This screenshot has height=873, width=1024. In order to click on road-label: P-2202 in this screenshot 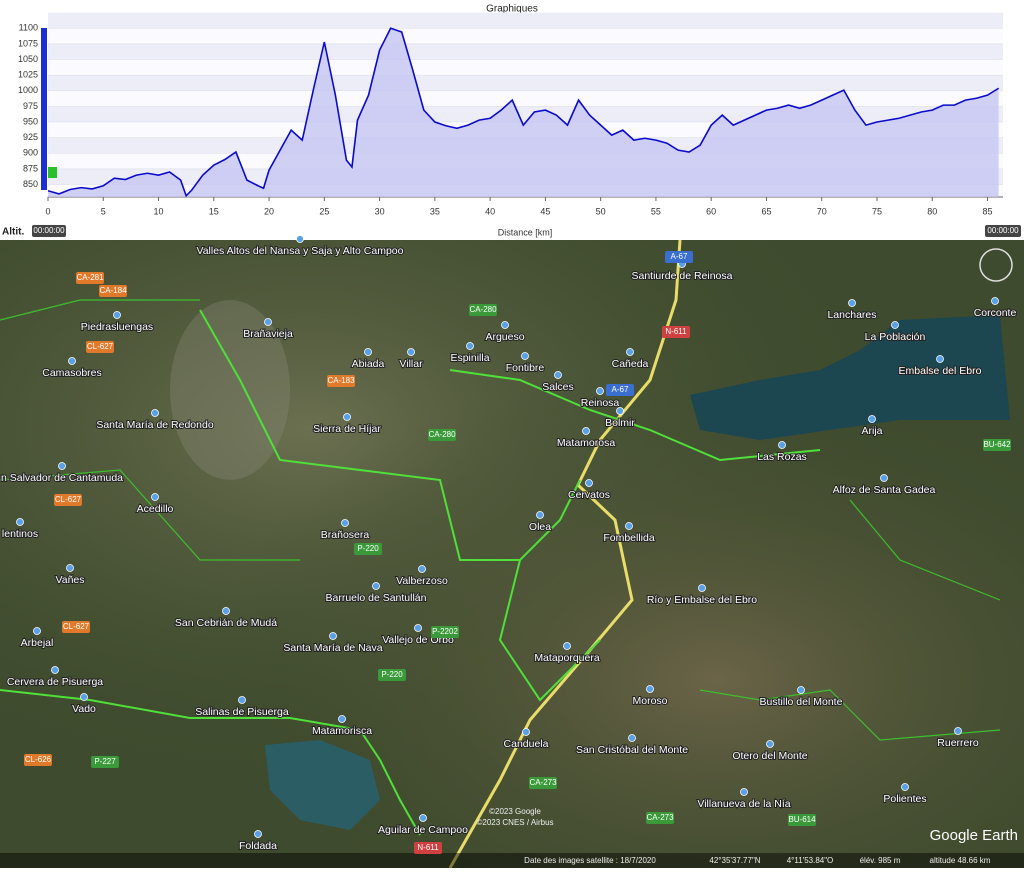, I will do `click(445, 631)`.